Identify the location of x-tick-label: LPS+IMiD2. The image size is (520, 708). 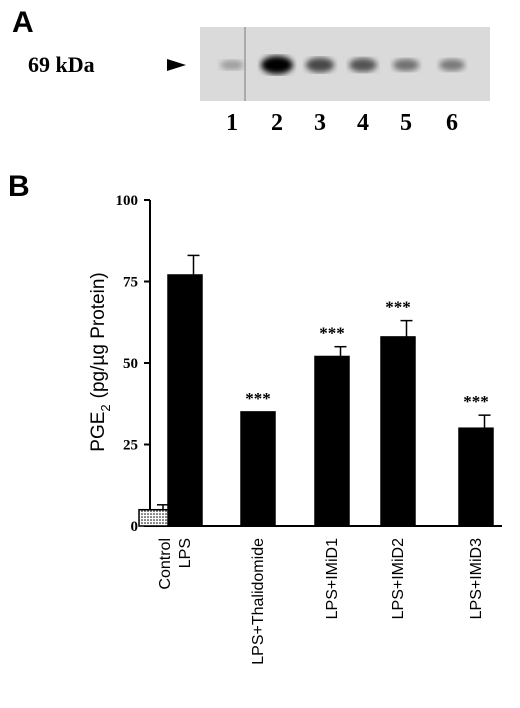
(398, 578).